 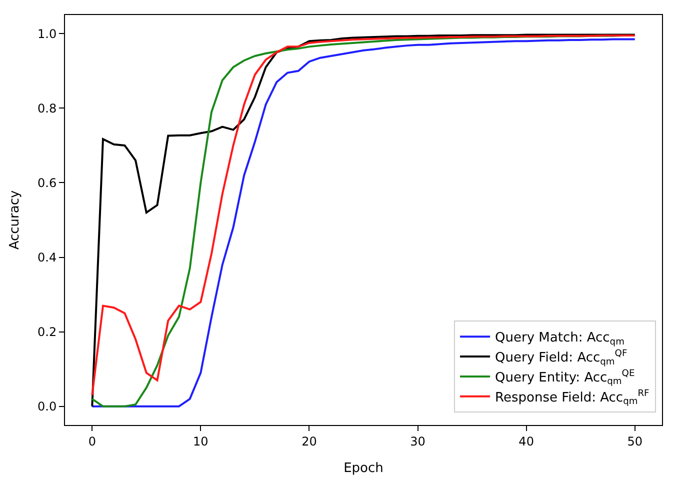 What do you see at coordinates (309, 441) in the screenshot?
I see `x-tick-label: 20` at bounding box center [309, 441].